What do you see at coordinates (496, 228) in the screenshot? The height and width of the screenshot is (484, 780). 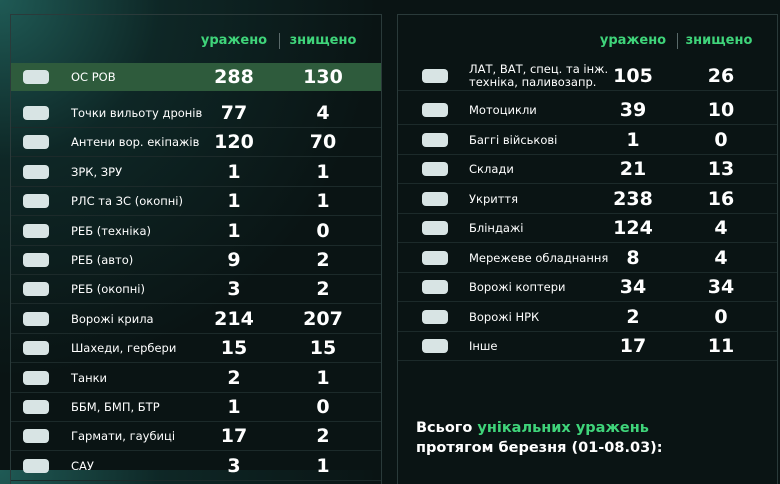 I see `row-label: Бліндажі` at bounding box center [496, 228].